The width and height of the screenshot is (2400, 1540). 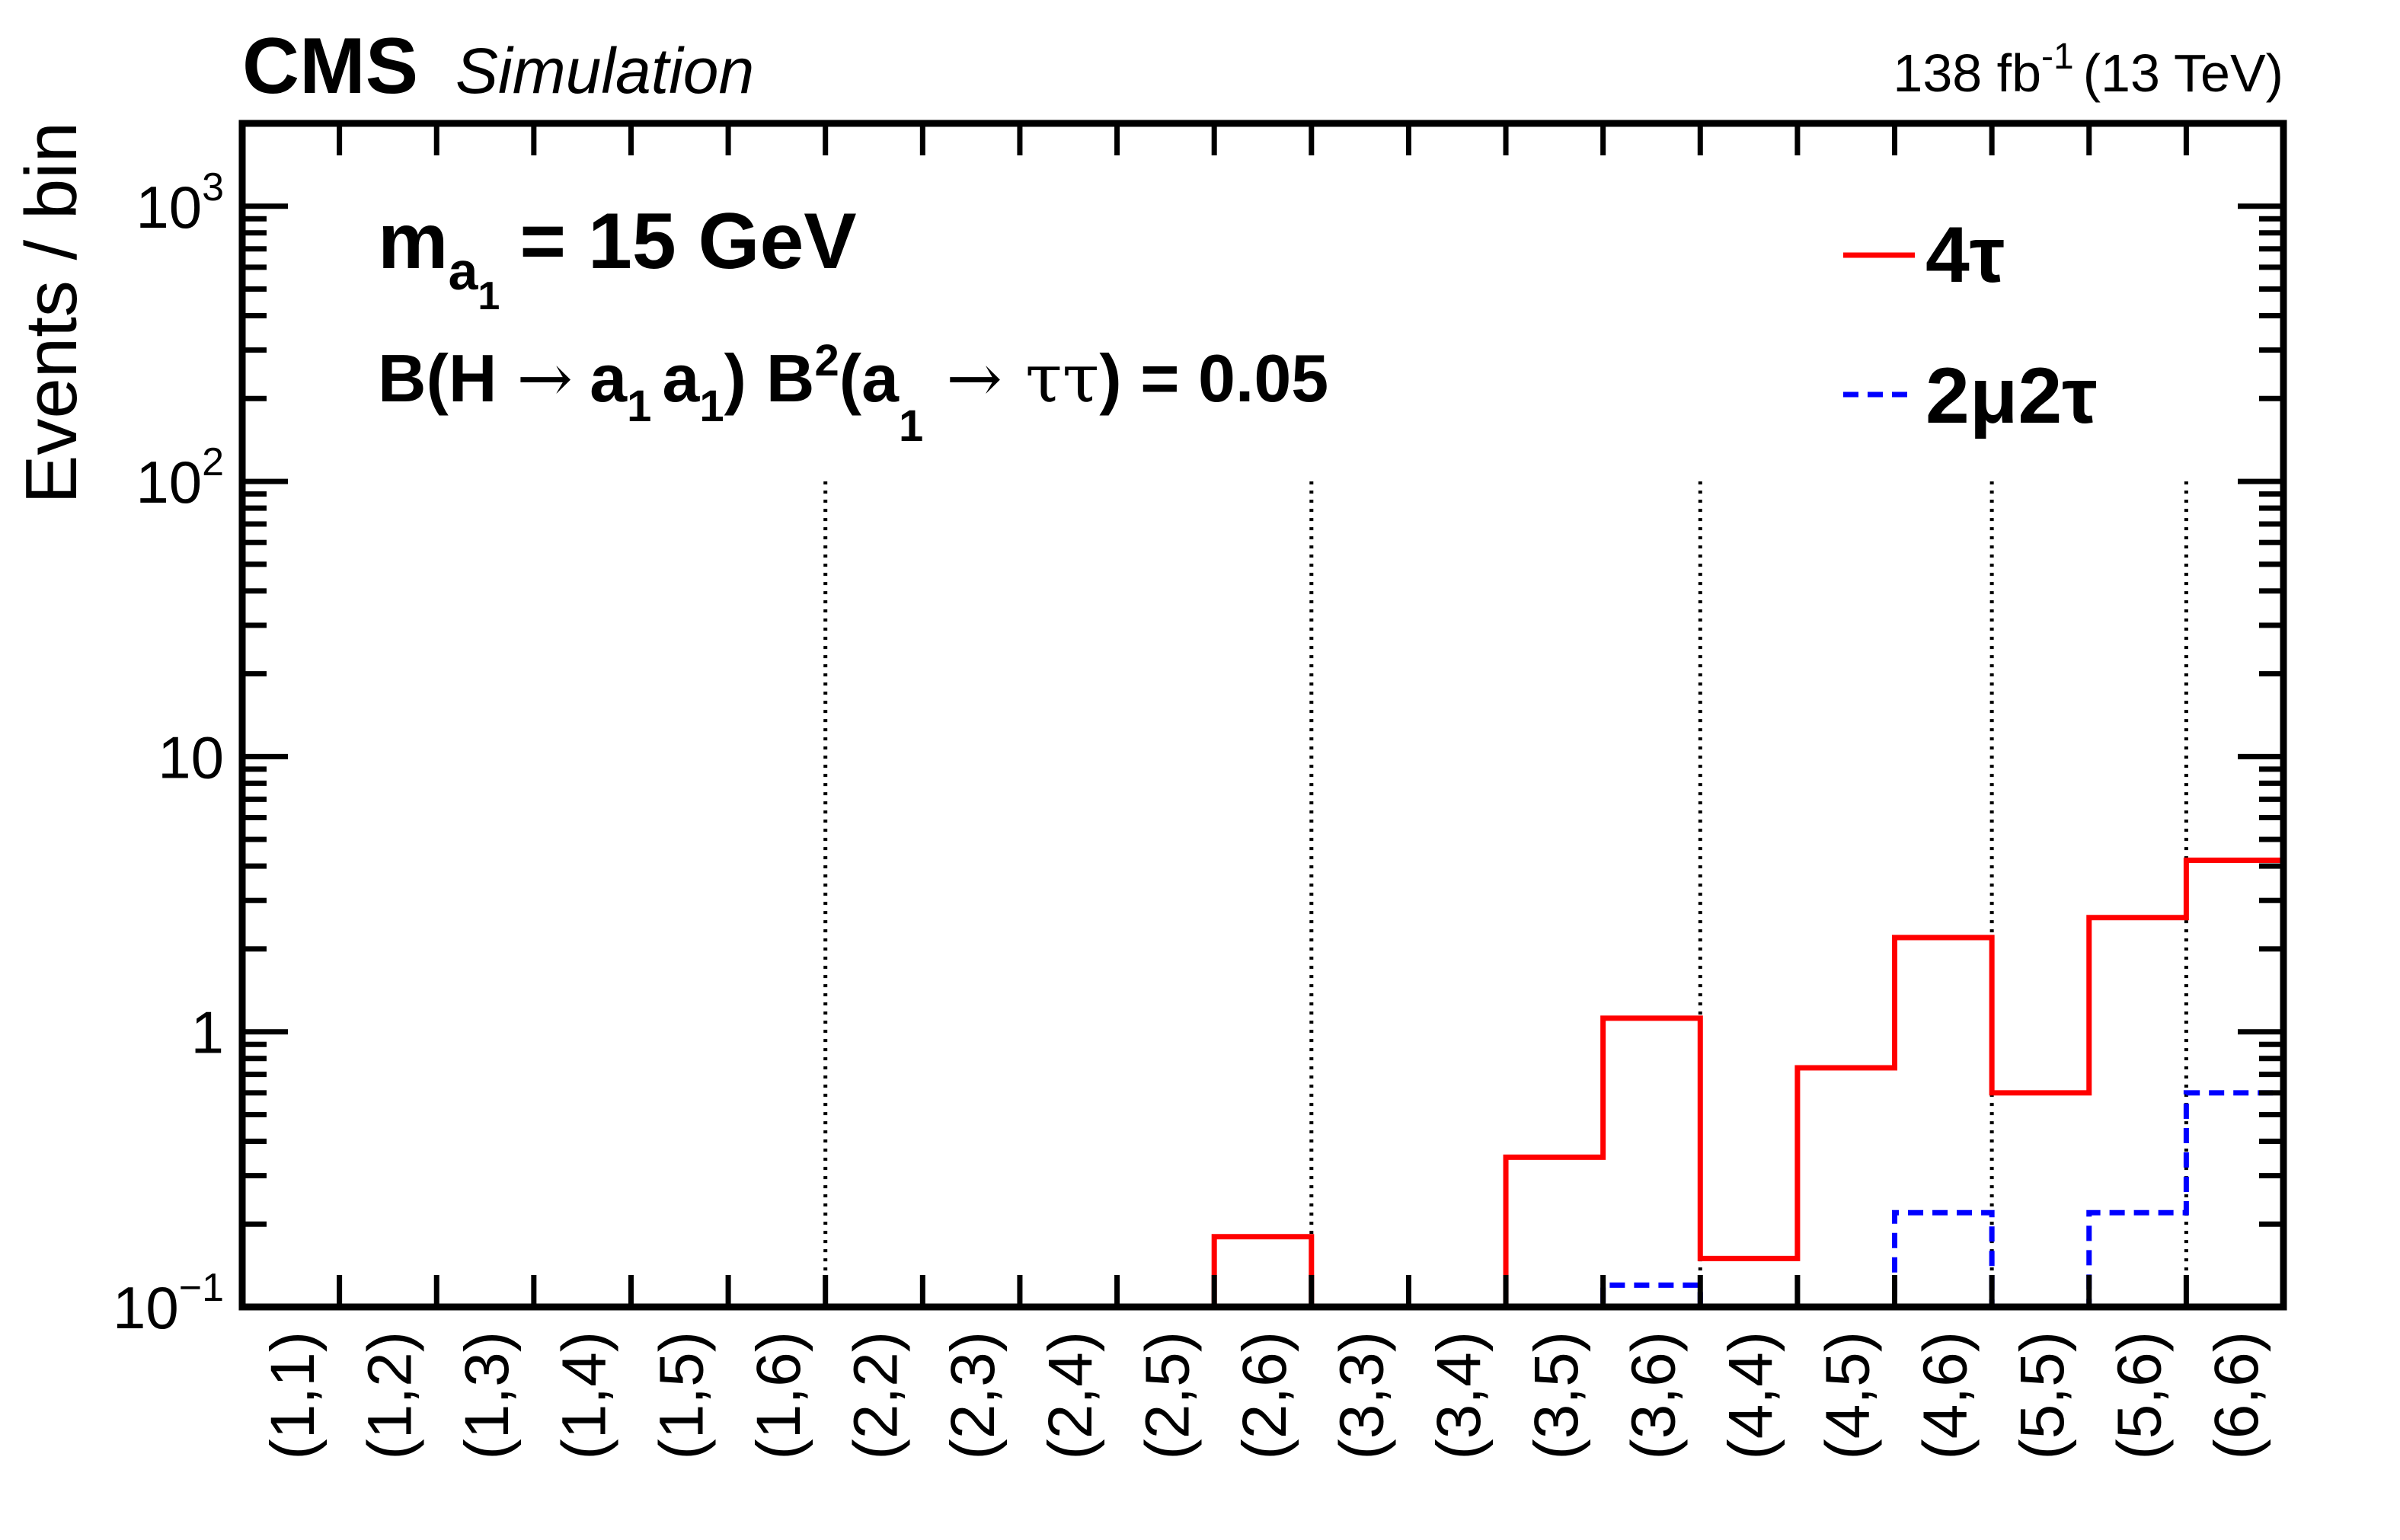 What do you see at coordinates (213, 187) in the screenshot?
I see `ytick-exp-4: 3` at bounding box center [213, 187].